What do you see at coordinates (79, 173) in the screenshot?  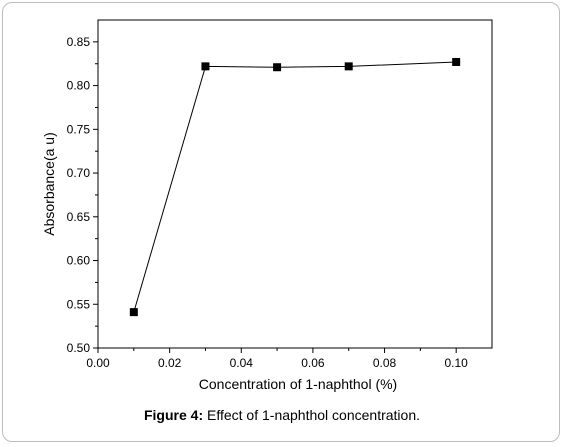 I see `y-tick-label: 0.70` at bounding box center [79, 173].